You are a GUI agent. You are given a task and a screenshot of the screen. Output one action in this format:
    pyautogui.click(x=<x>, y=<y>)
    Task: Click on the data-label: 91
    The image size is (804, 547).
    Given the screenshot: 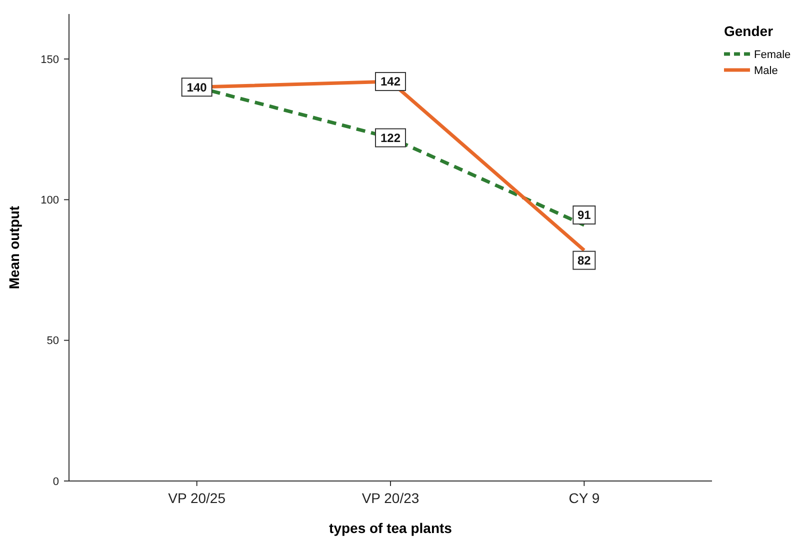 What is the action you would take?
    pyautogui.click(x=584, y=215)
    